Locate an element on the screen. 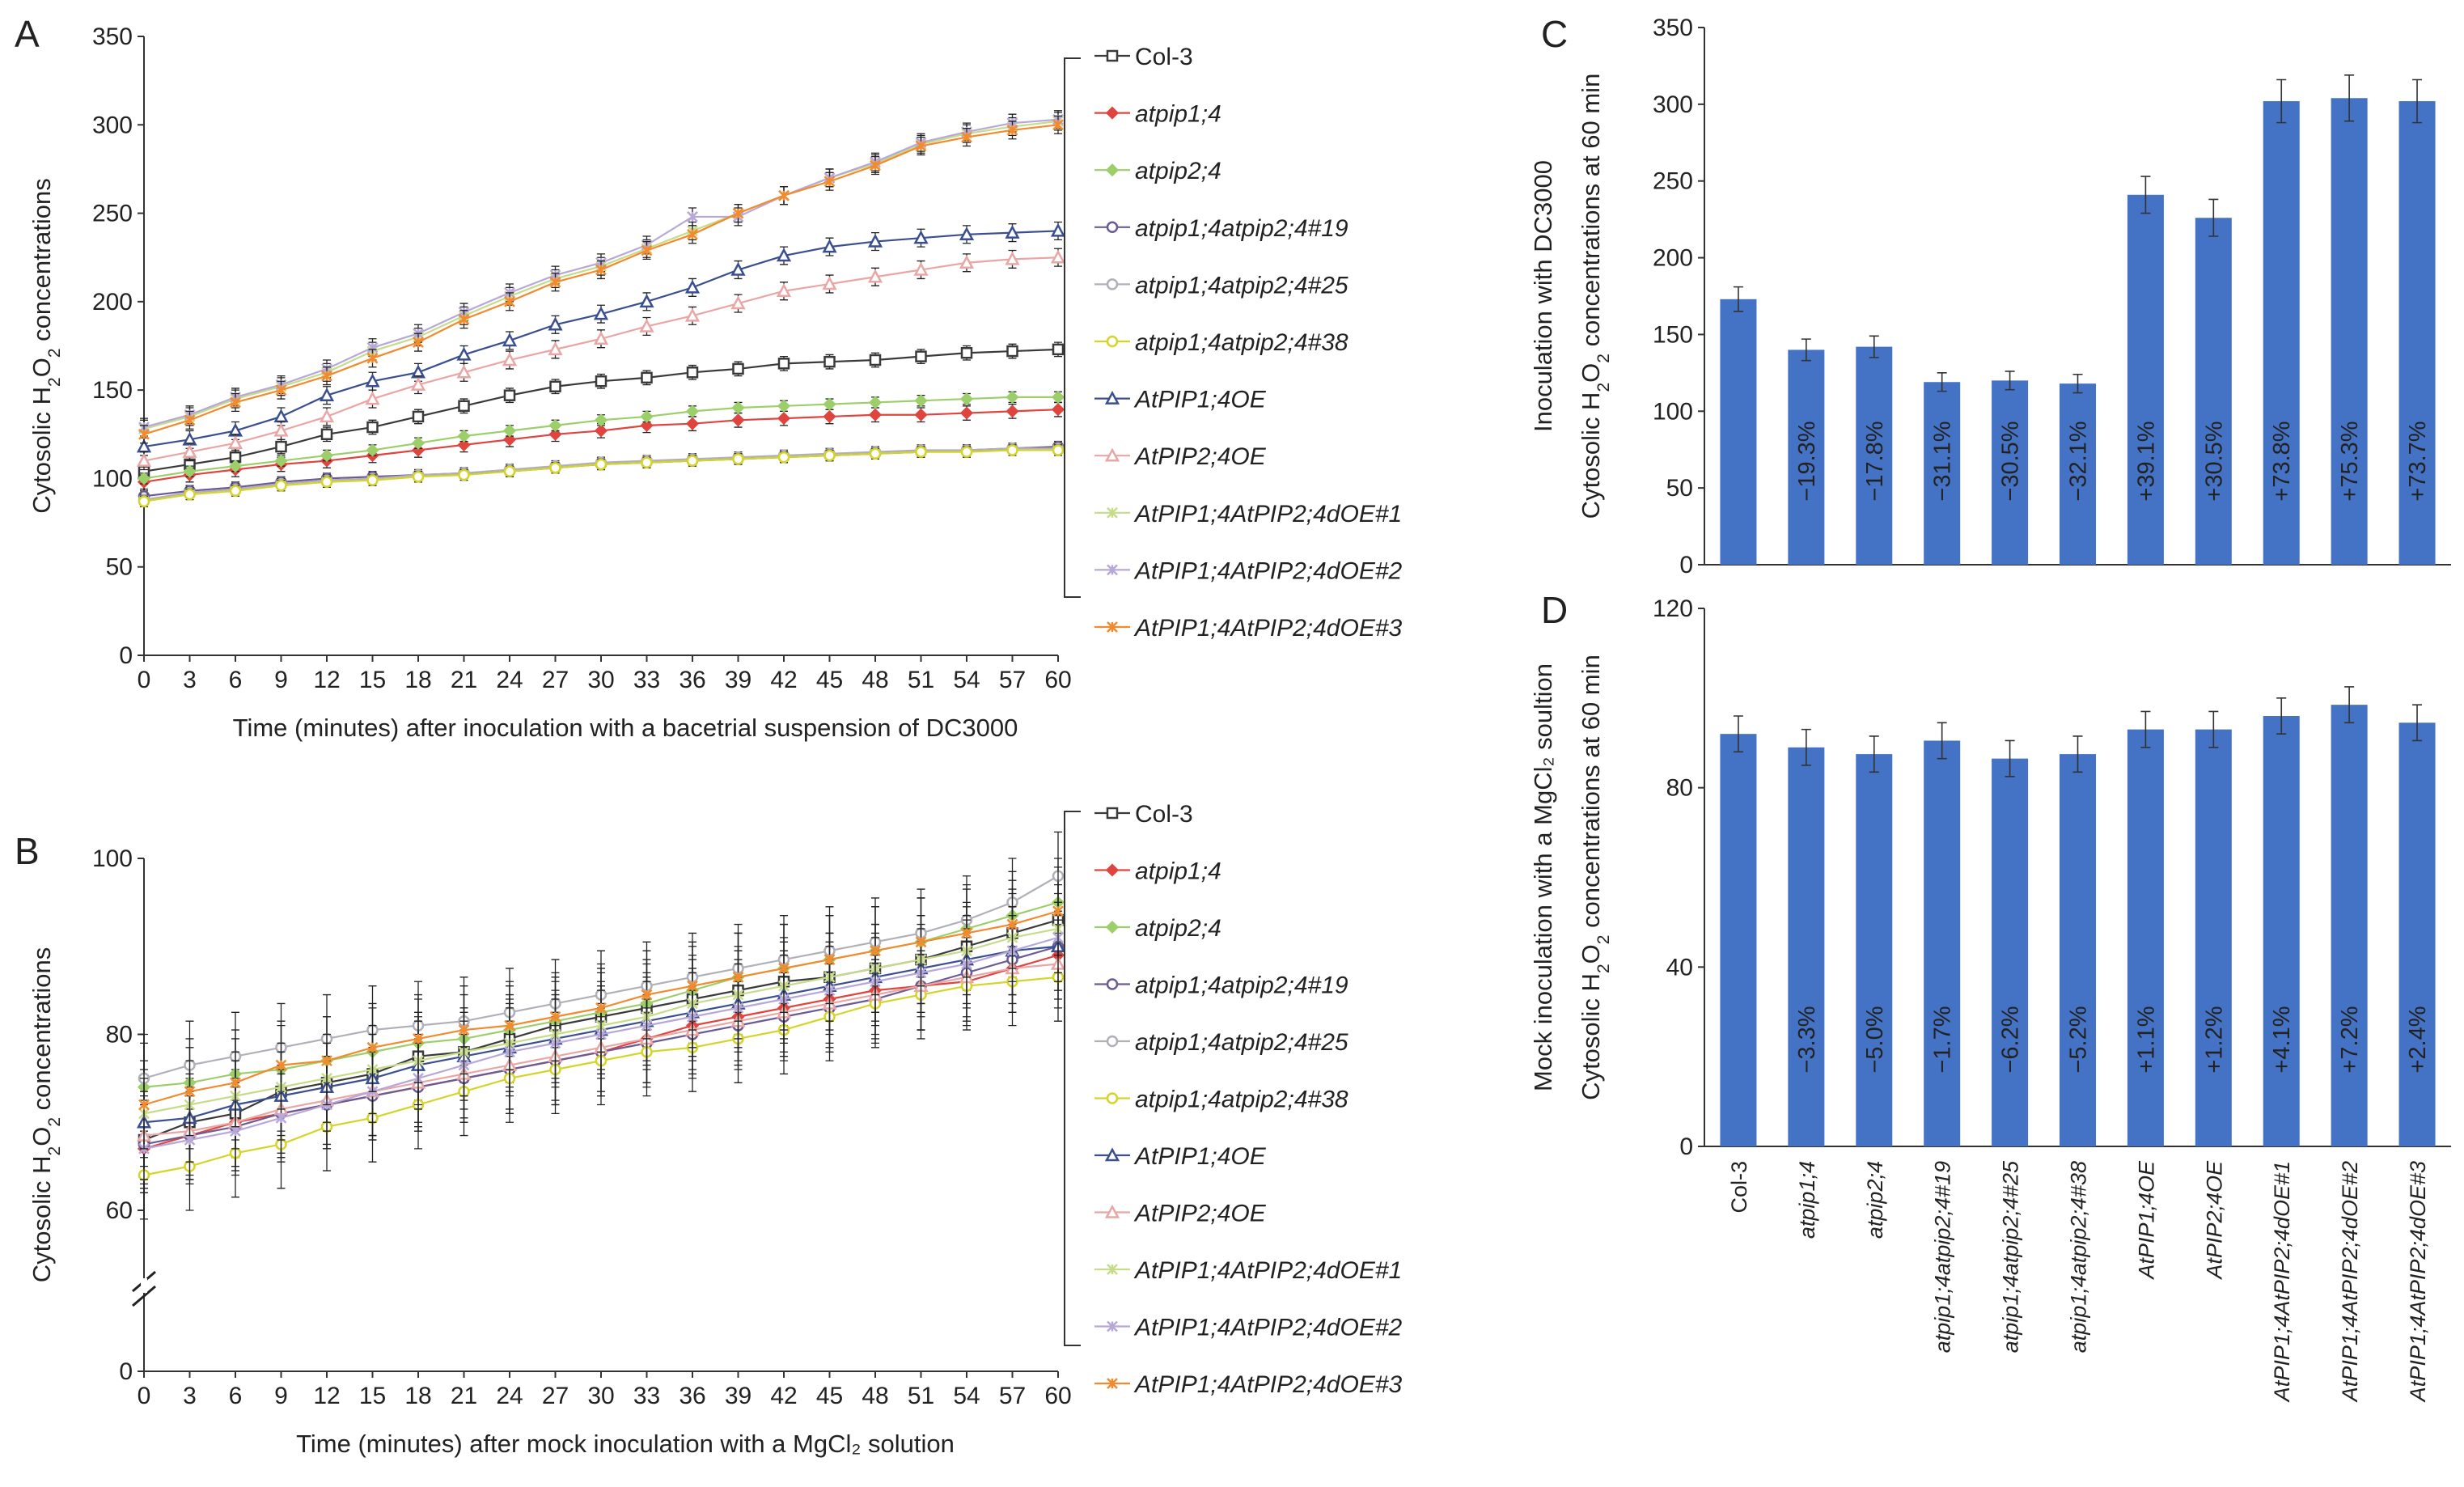 Image resolution: width=2464 pixels, height=1487 pixels. bar-atpip1-4atpip2-4-19: −31.1% is located at coordinates (1942, 468).